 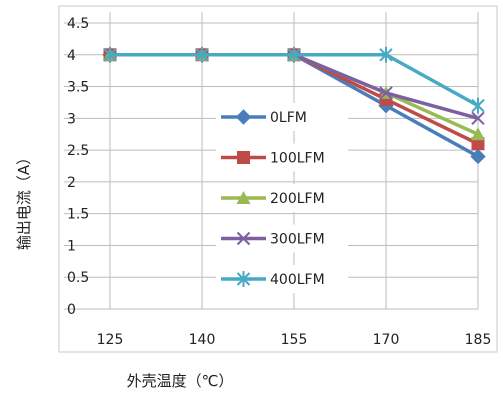 What do you see at coordinates (297, 199) in the screenshot?
I see `legend-label: 200LFM` at bounding box center [297, 199].